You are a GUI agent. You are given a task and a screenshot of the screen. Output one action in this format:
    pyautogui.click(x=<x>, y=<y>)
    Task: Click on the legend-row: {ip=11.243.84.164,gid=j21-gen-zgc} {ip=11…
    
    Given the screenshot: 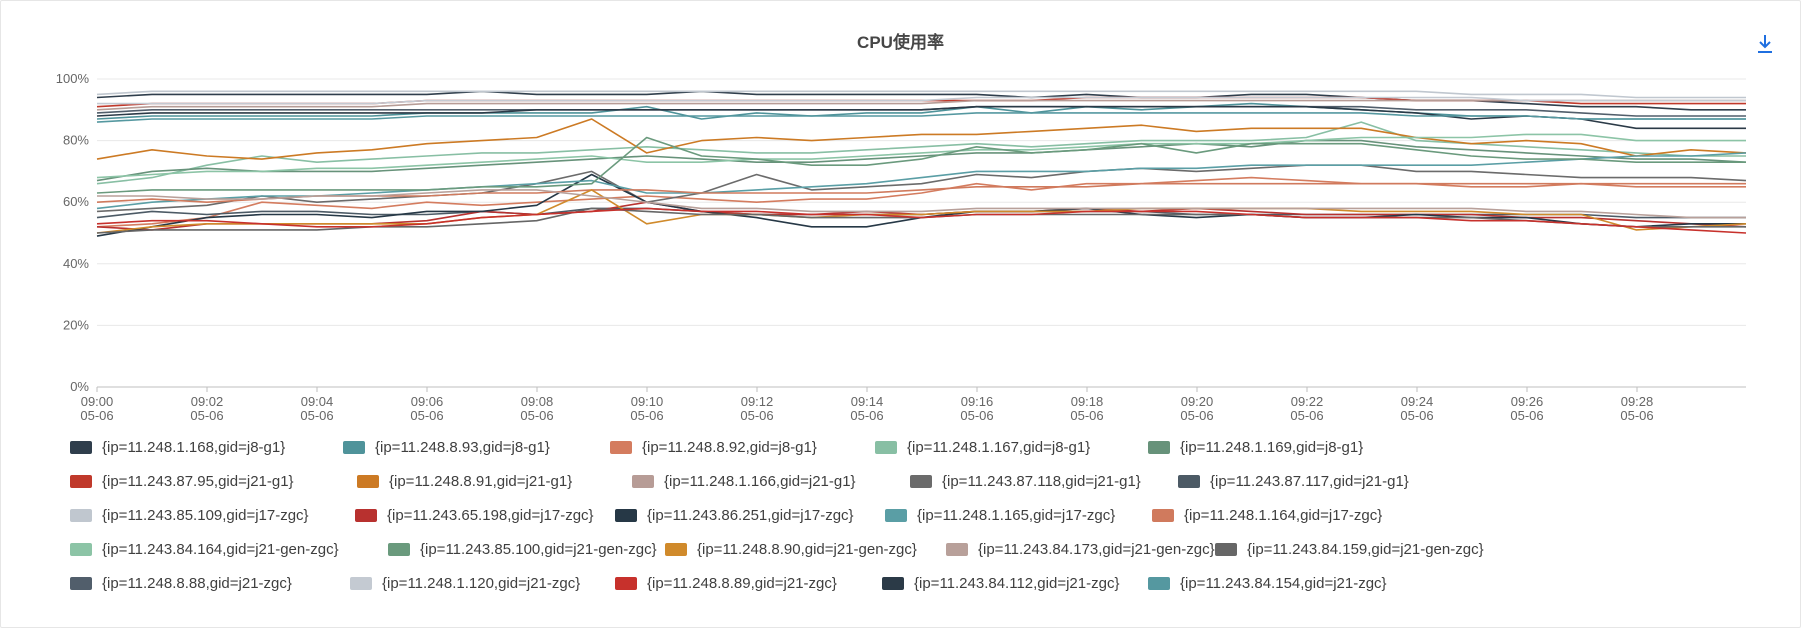 What is the action you would take?
    pyautogui.click(x=930, y=555)
    